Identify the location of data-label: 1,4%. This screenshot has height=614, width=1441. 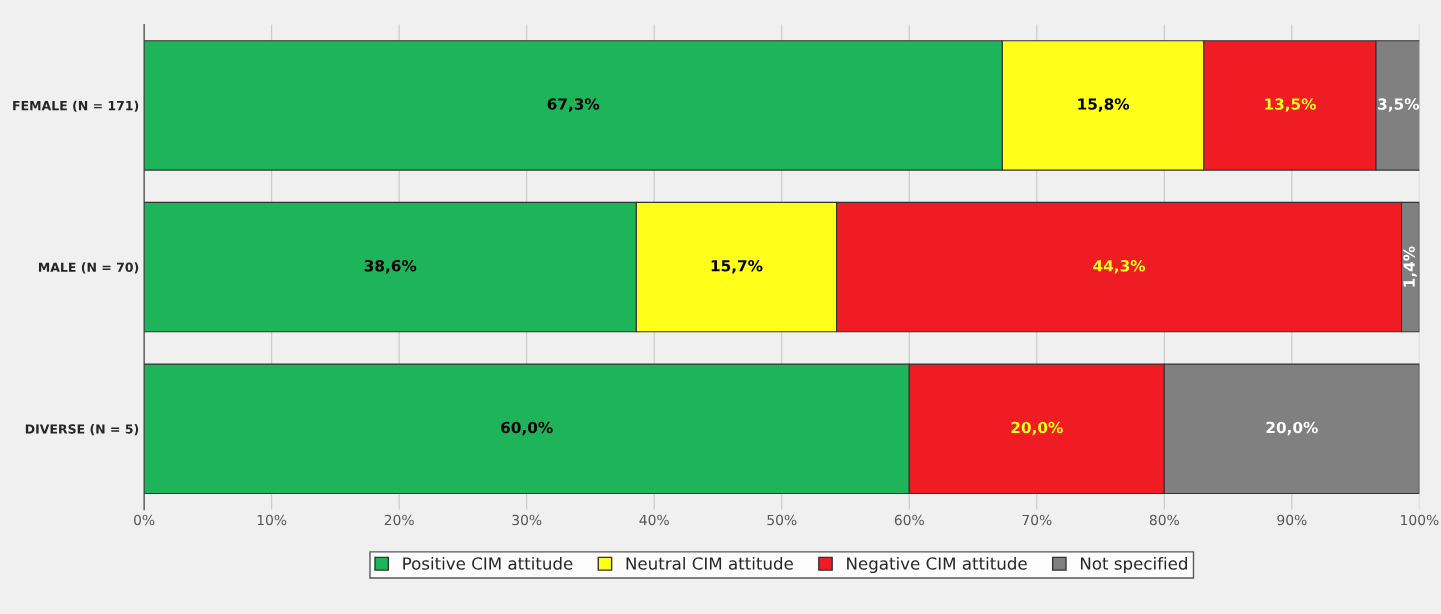
(1410, 266).